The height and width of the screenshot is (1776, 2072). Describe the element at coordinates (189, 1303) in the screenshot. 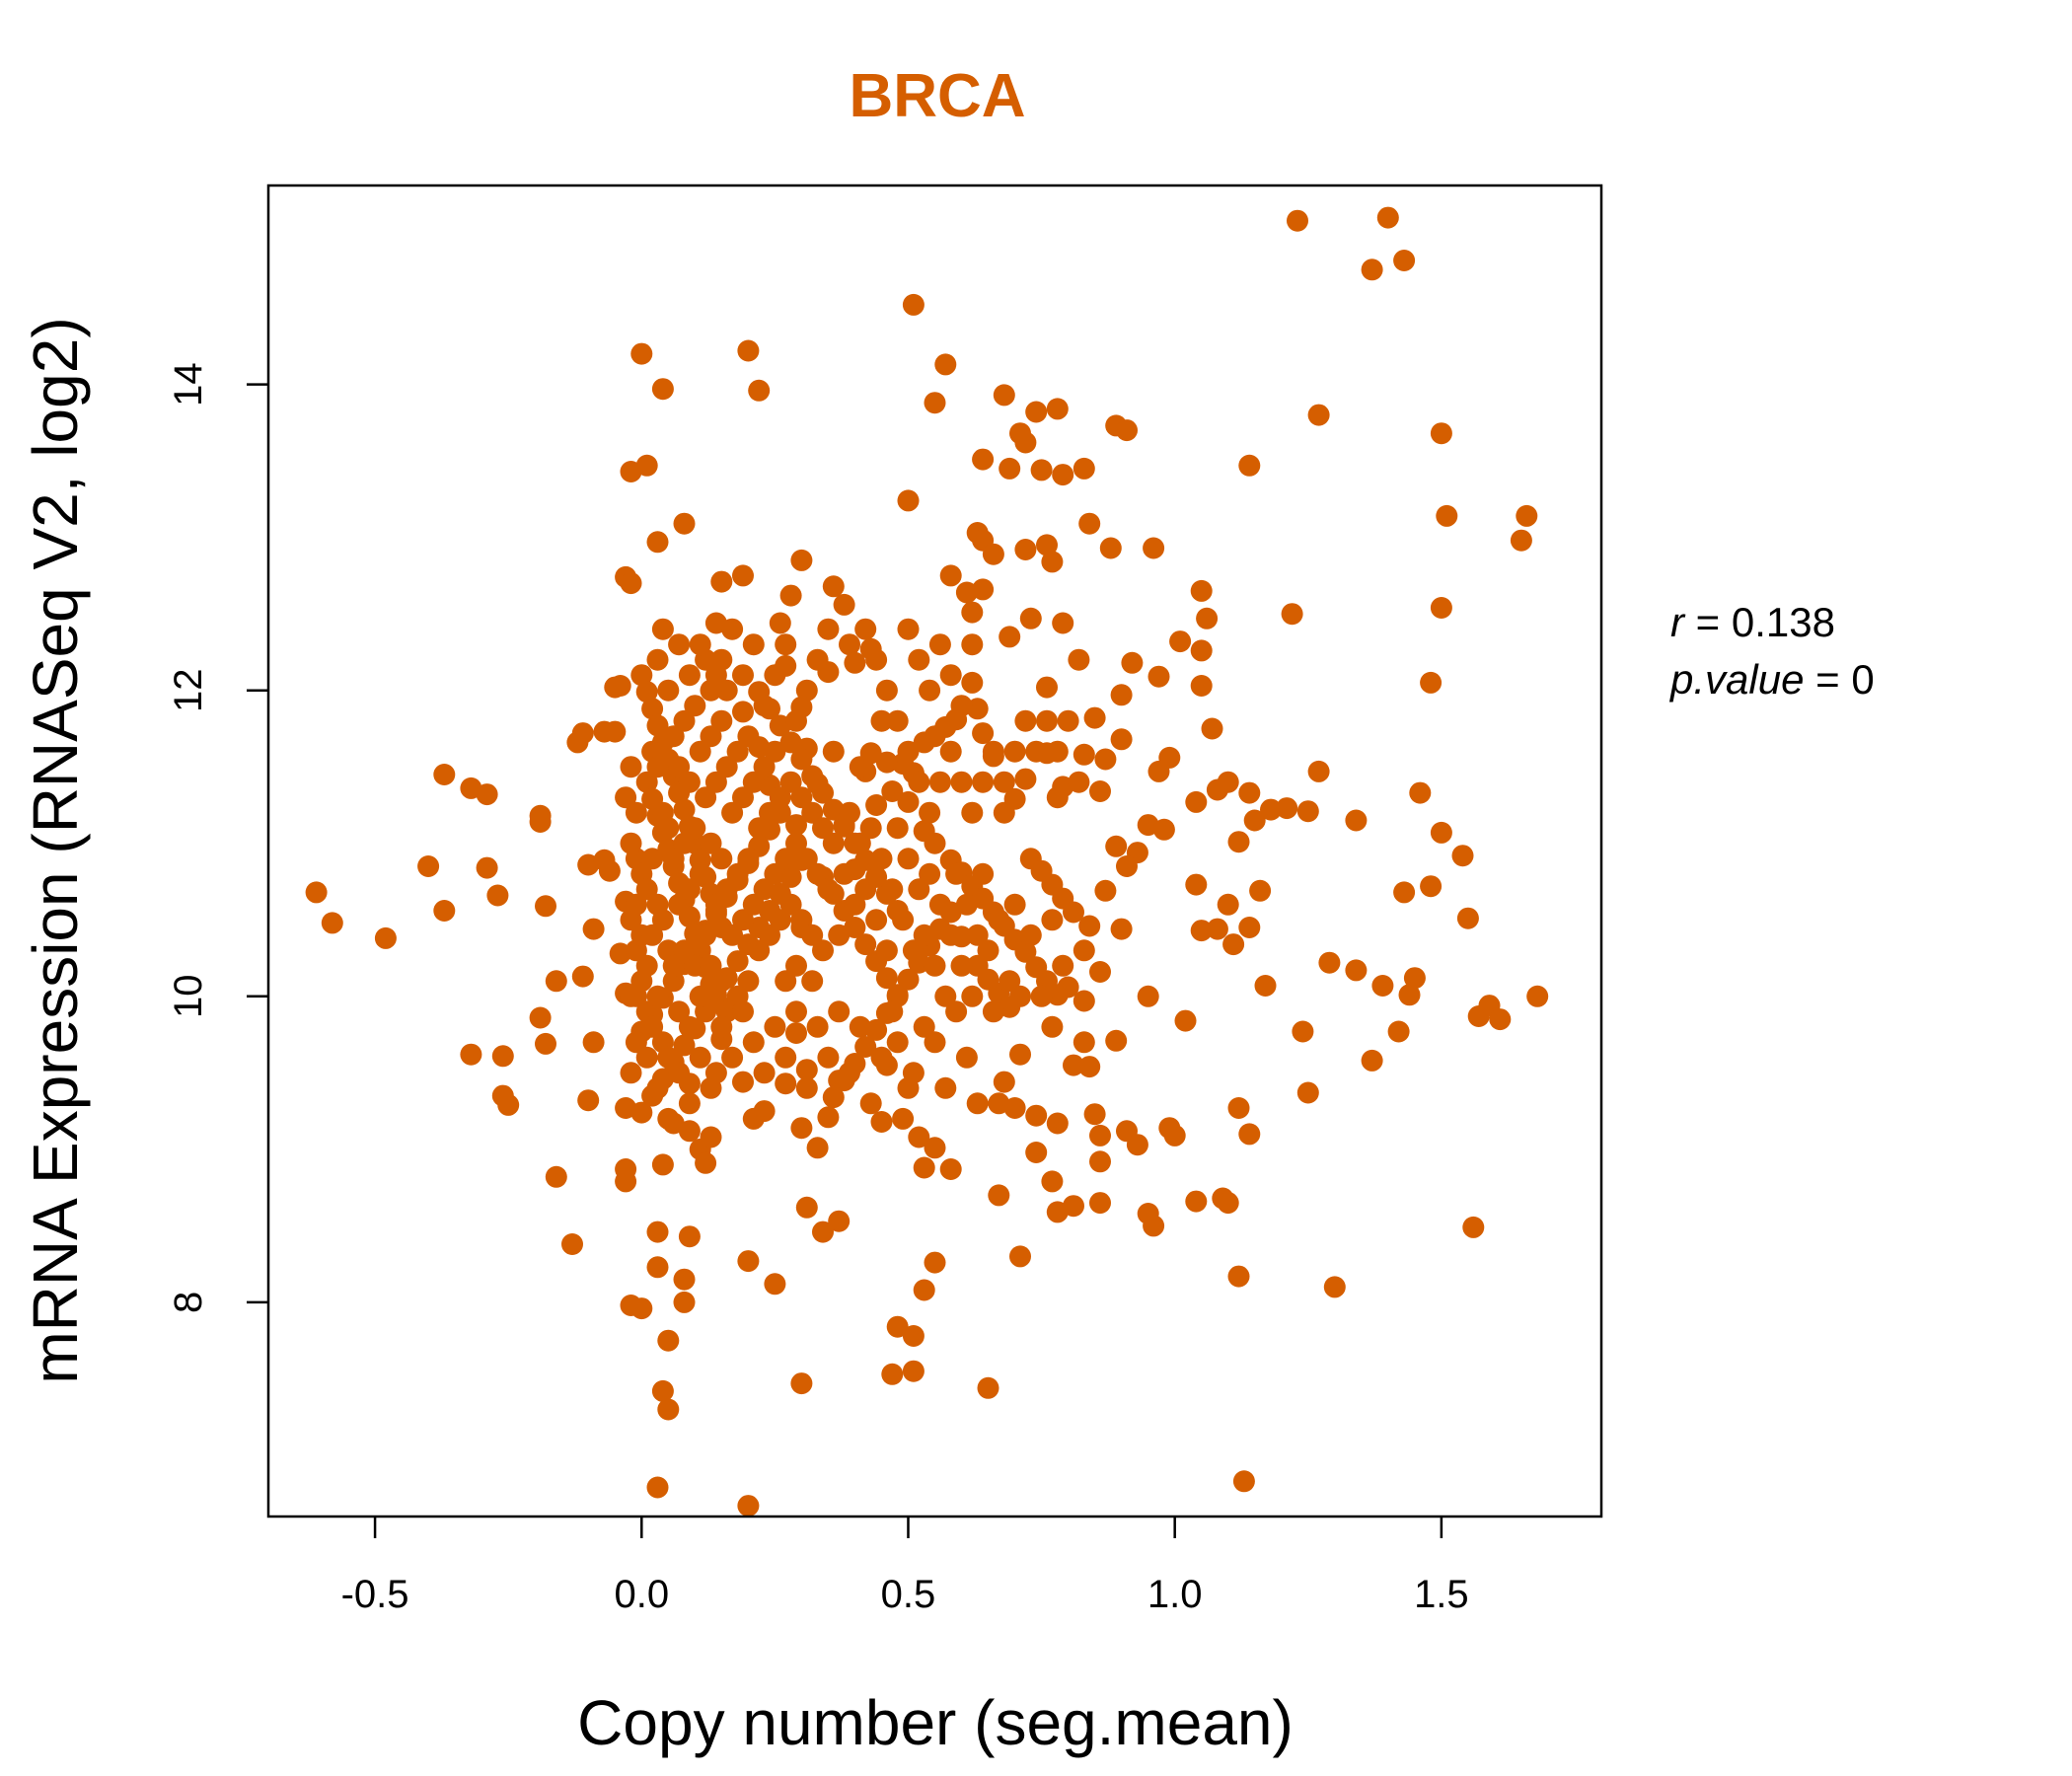

I see `y-tick-label: 8` at that location.